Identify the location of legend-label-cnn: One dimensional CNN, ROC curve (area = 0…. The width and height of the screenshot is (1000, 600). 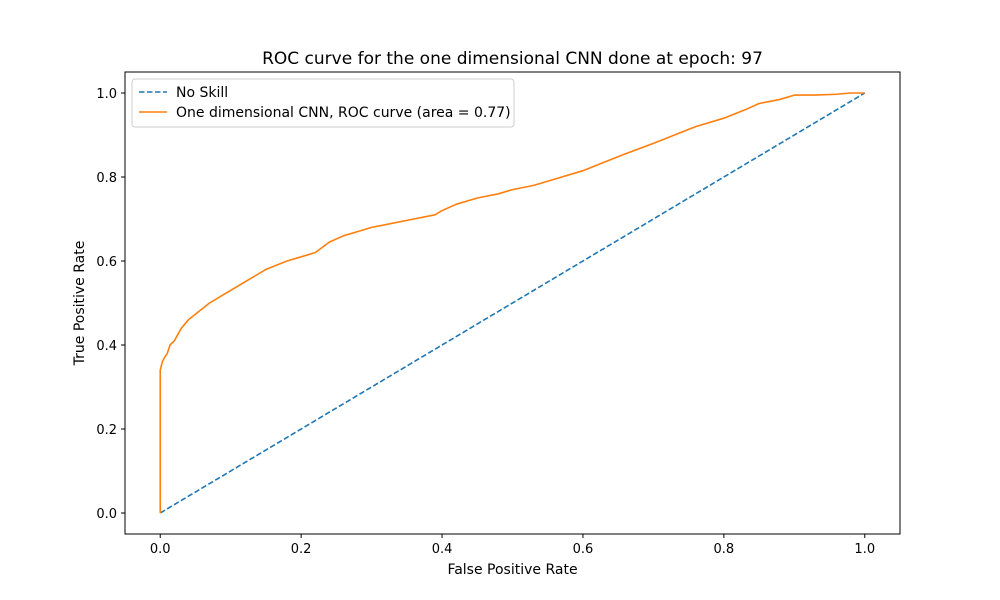
(343, 113).